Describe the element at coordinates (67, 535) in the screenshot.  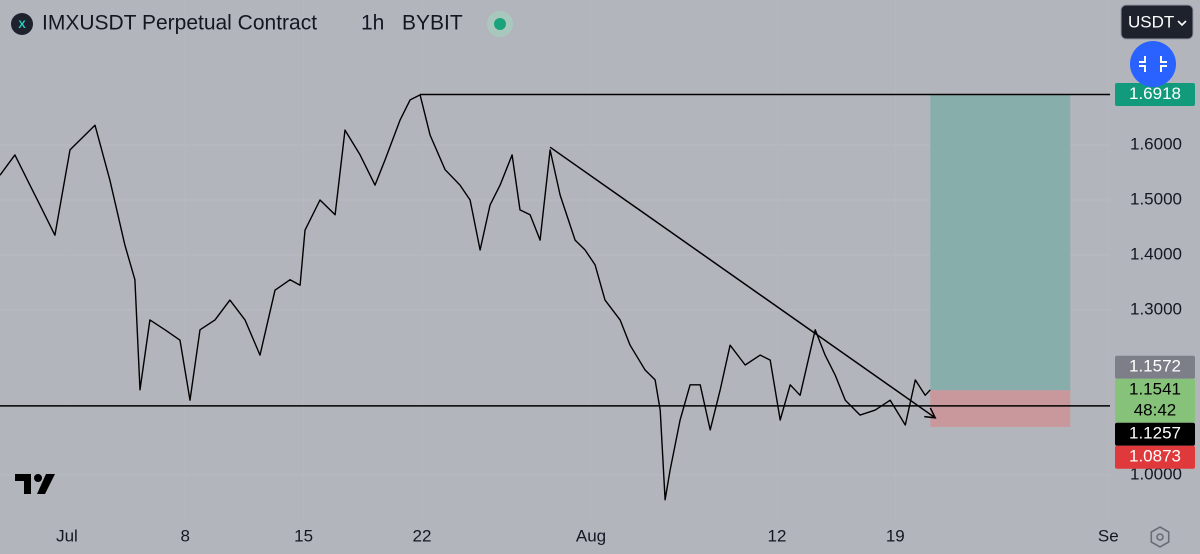
I see `x-tick-label: Jul` at that location.